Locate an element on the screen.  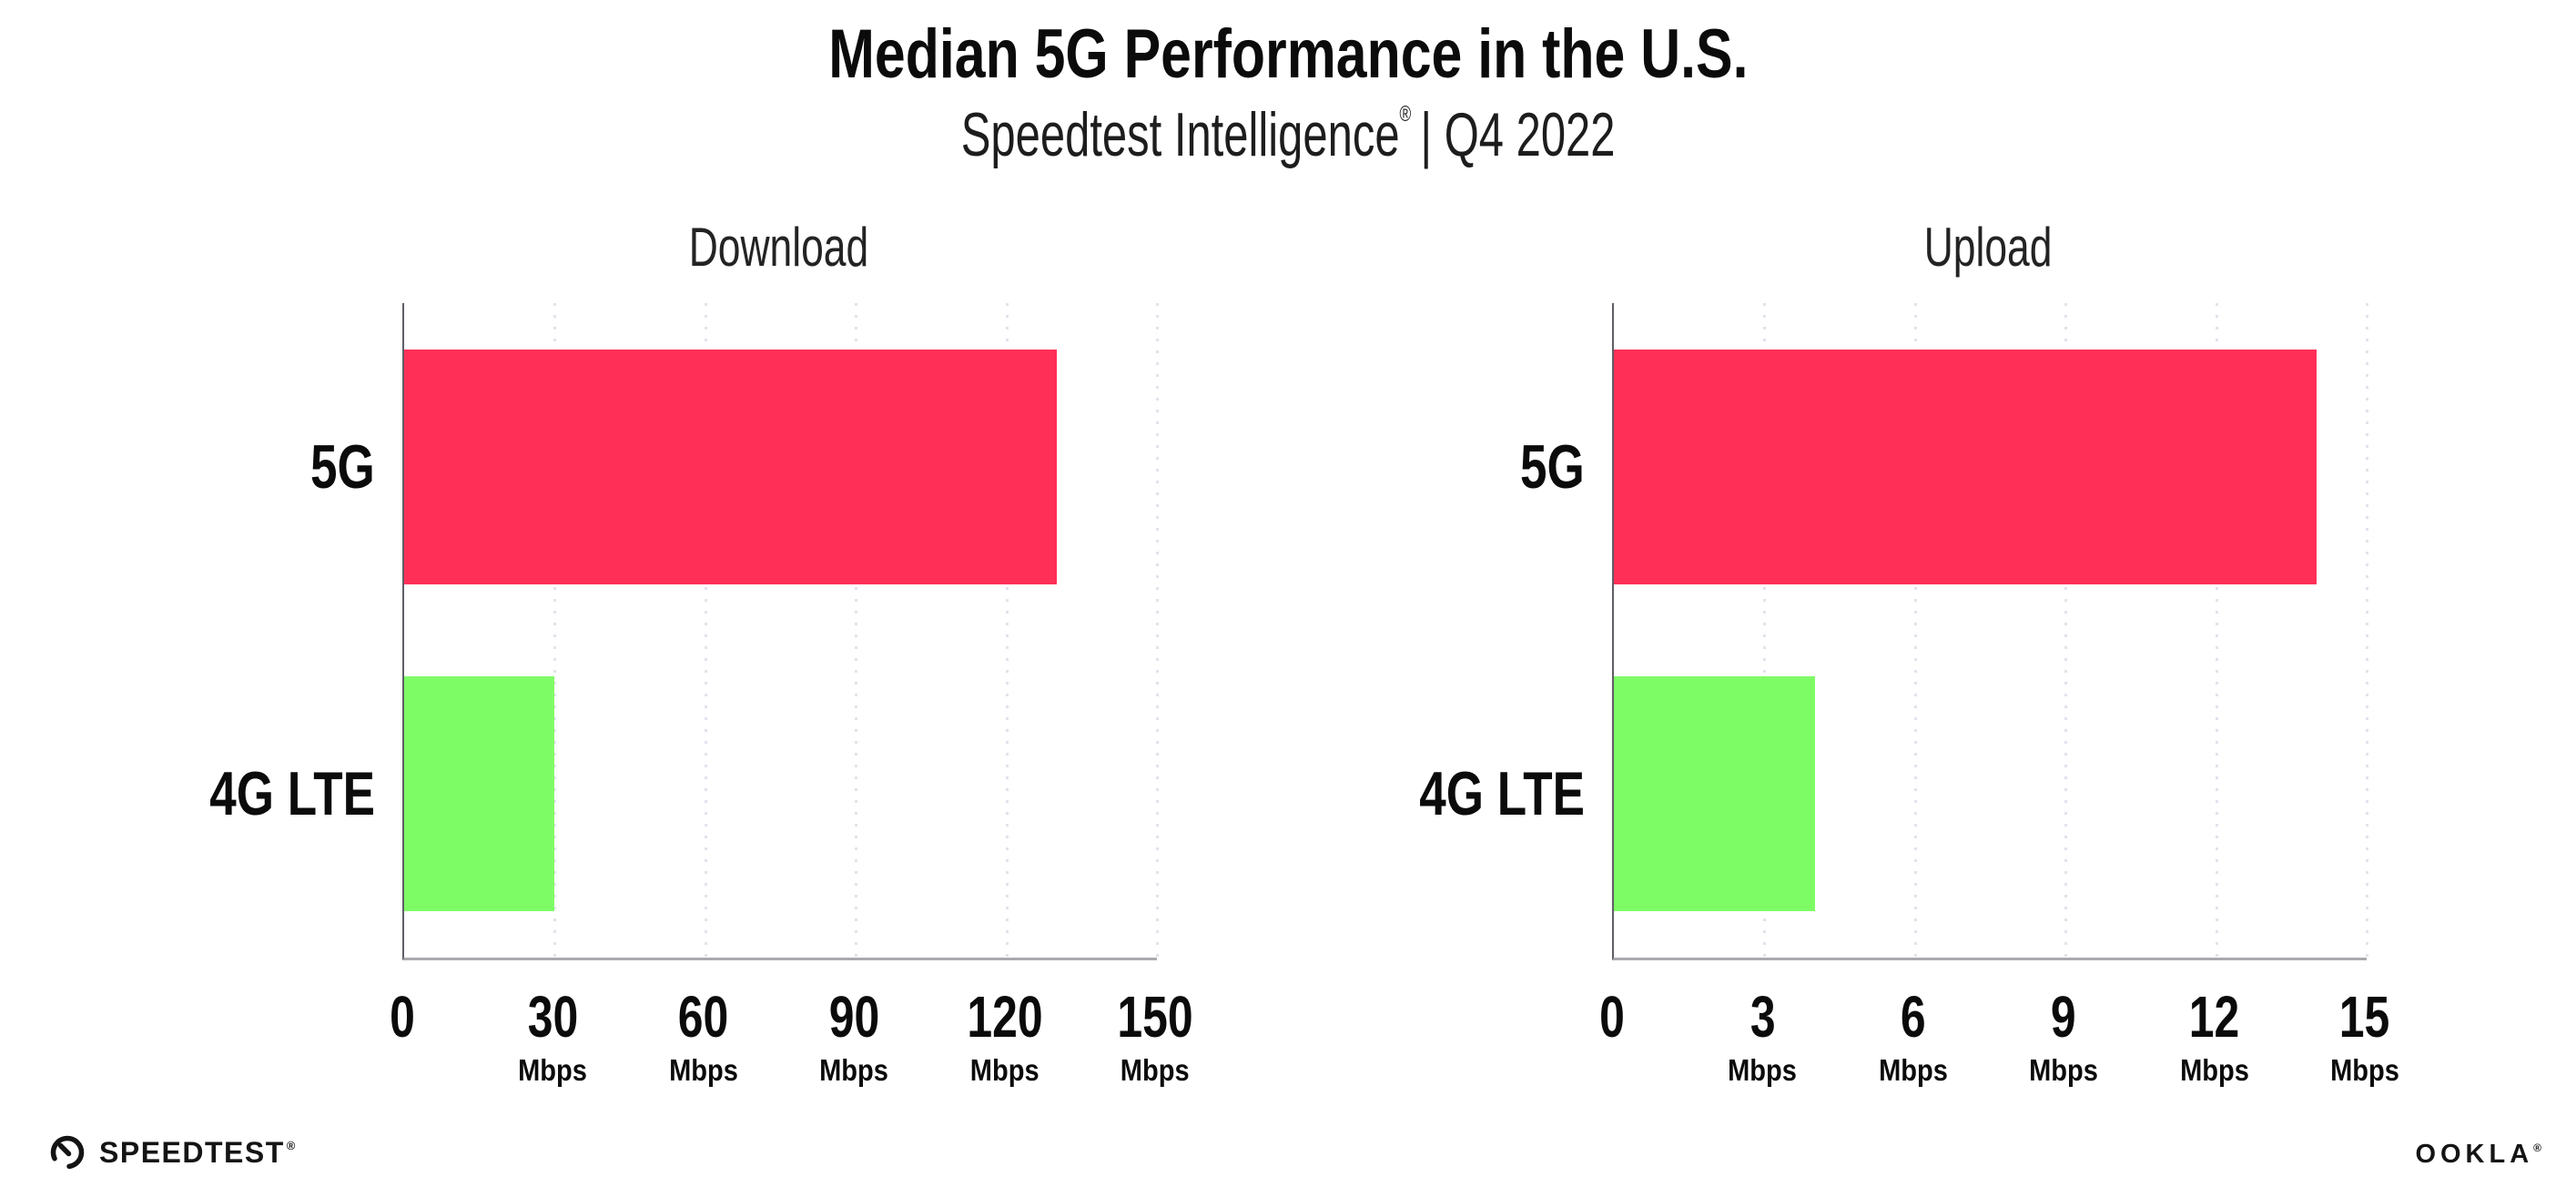
chart-title-download: Download is located at coordinates (778, 247).